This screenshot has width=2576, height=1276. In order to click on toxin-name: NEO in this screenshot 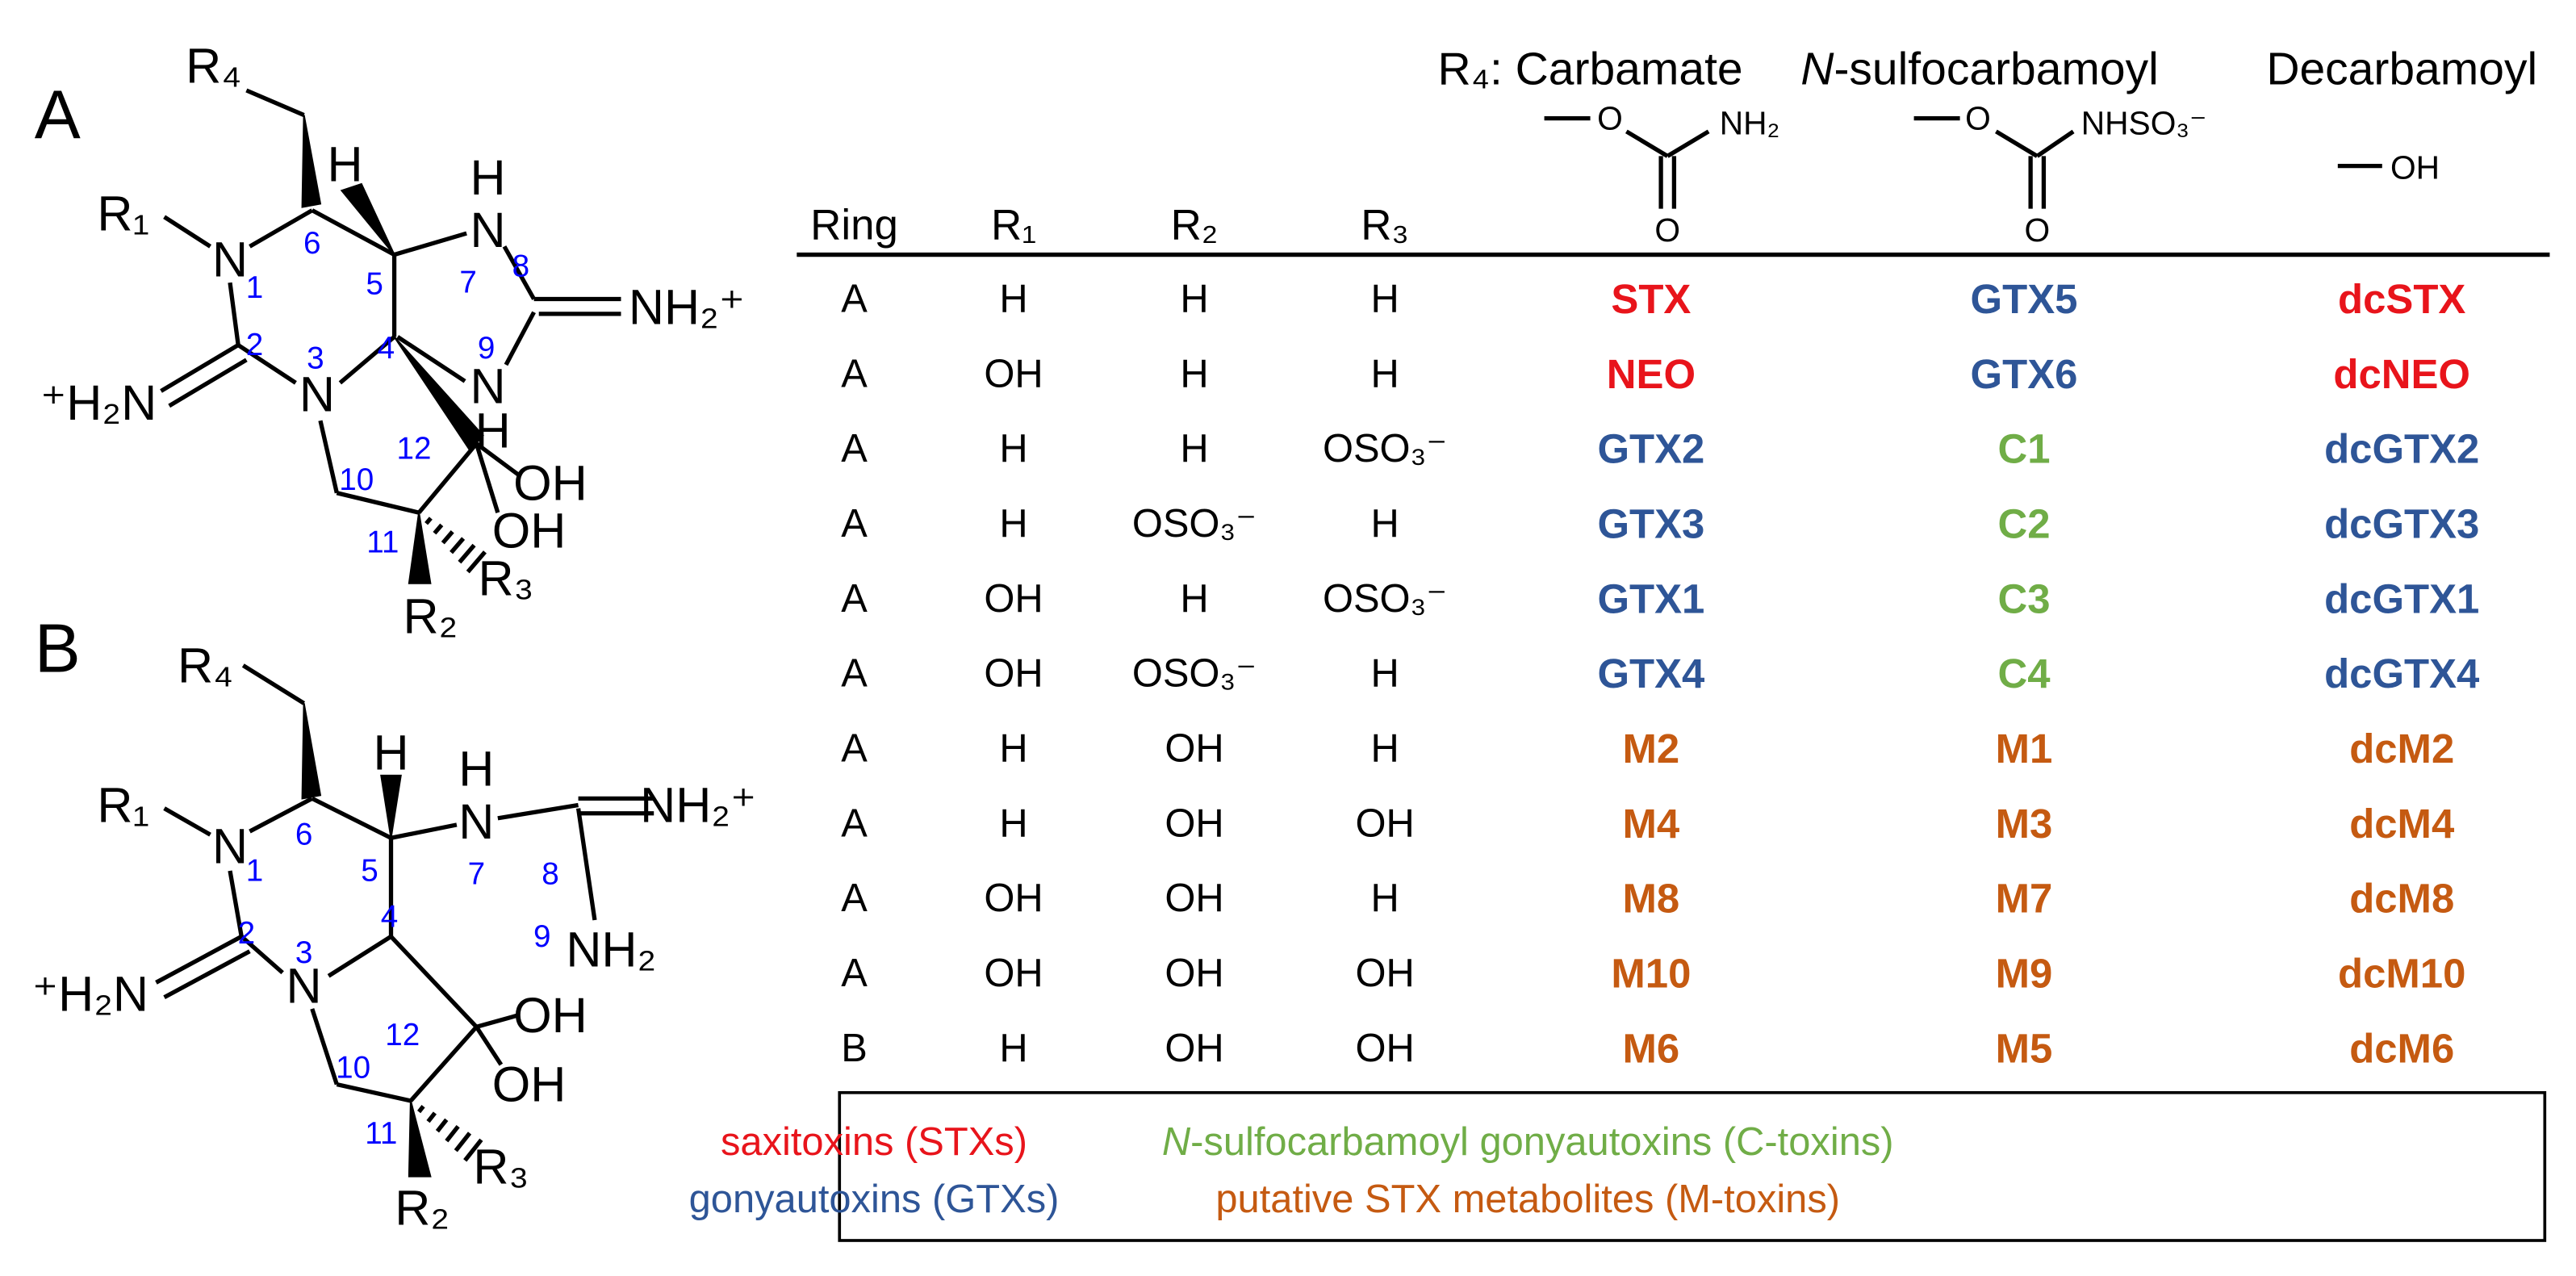, I will do `click(1651, 374)`.